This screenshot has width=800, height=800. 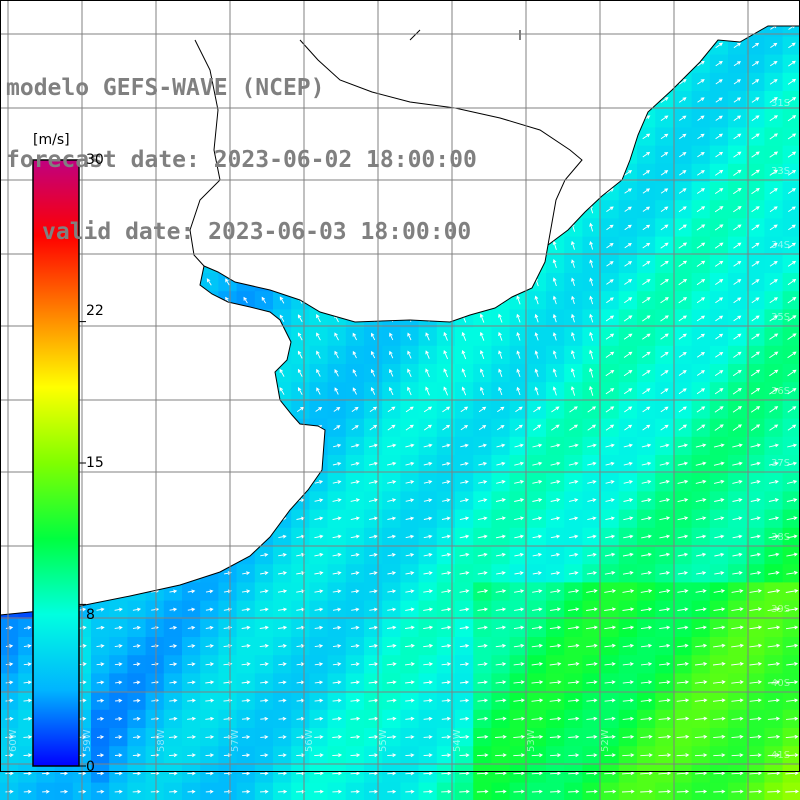 I want to click on wind-cell, so click(x=774, y=31).